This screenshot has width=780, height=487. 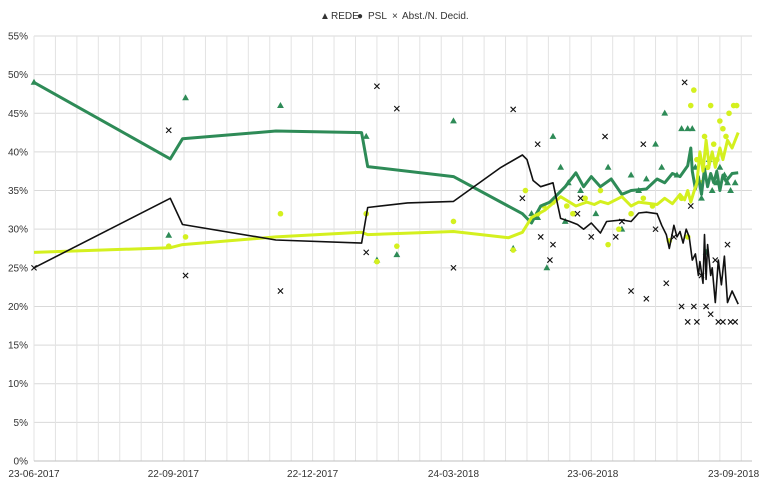 What do you see at coordinates (18, 230) in the screenshot?
I see `y-tick-label: 30%` at bounding box center [18, 230].